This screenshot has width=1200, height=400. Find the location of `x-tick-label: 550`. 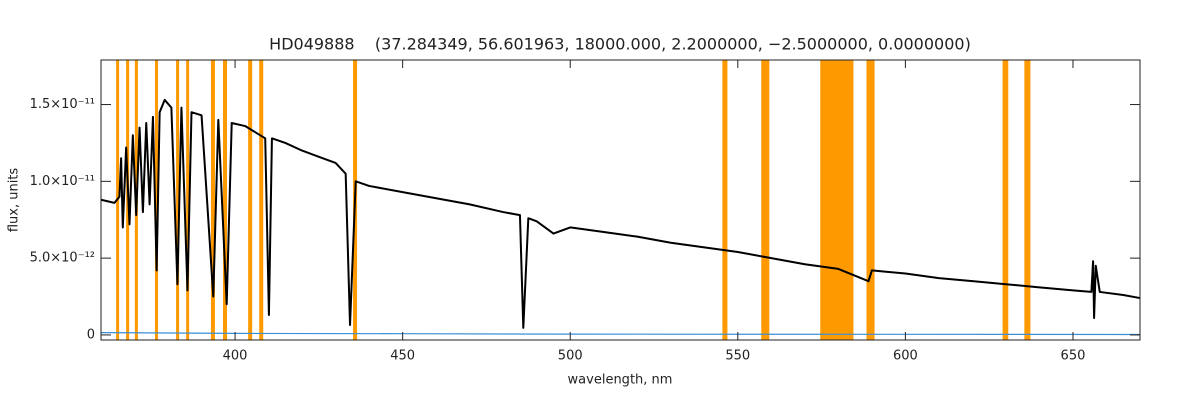

x-tick-label: 550 is located at coordinates (737, 356).